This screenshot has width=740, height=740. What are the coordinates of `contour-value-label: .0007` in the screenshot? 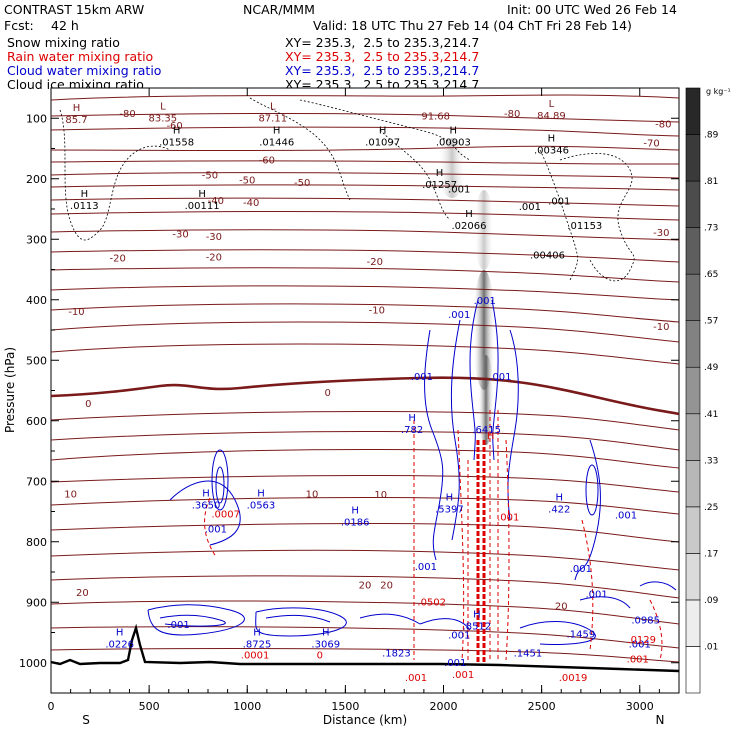 It's located at (225, 515).